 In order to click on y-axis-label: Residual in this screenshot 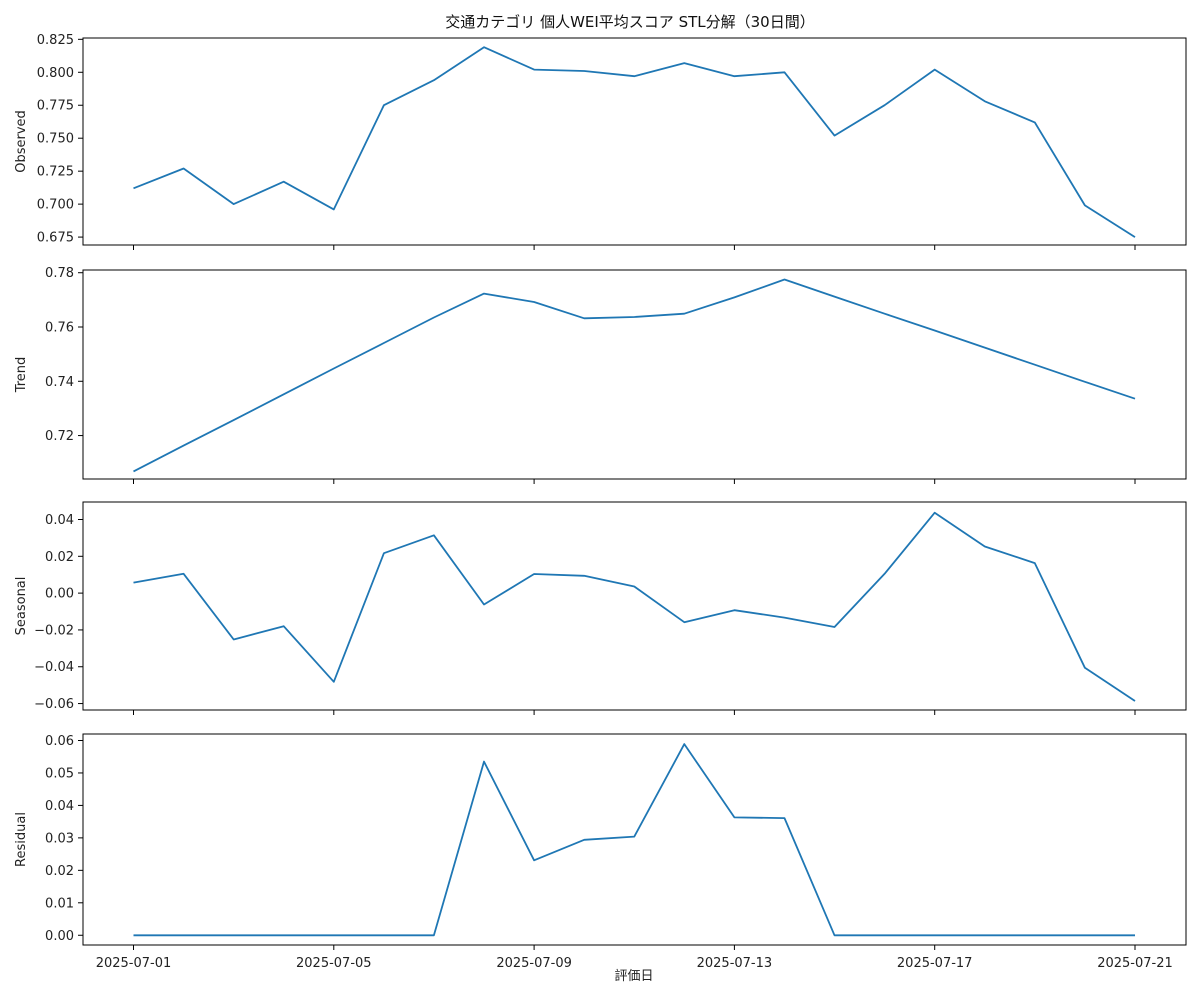, I will do `click(21, 839)`.